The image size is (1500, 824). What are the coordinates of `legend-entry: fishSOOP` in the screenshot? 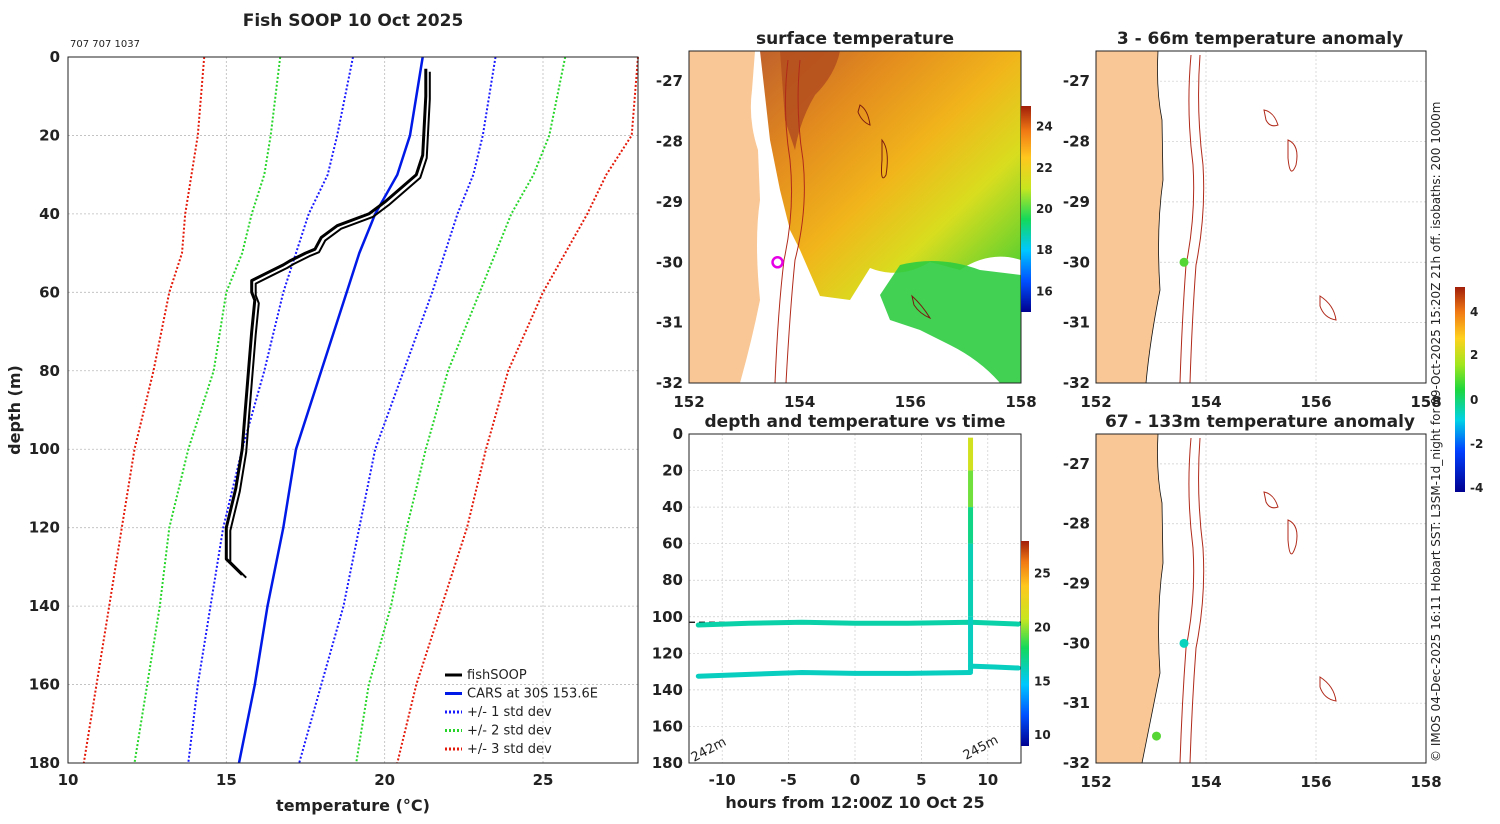 It's located at (497, 675).